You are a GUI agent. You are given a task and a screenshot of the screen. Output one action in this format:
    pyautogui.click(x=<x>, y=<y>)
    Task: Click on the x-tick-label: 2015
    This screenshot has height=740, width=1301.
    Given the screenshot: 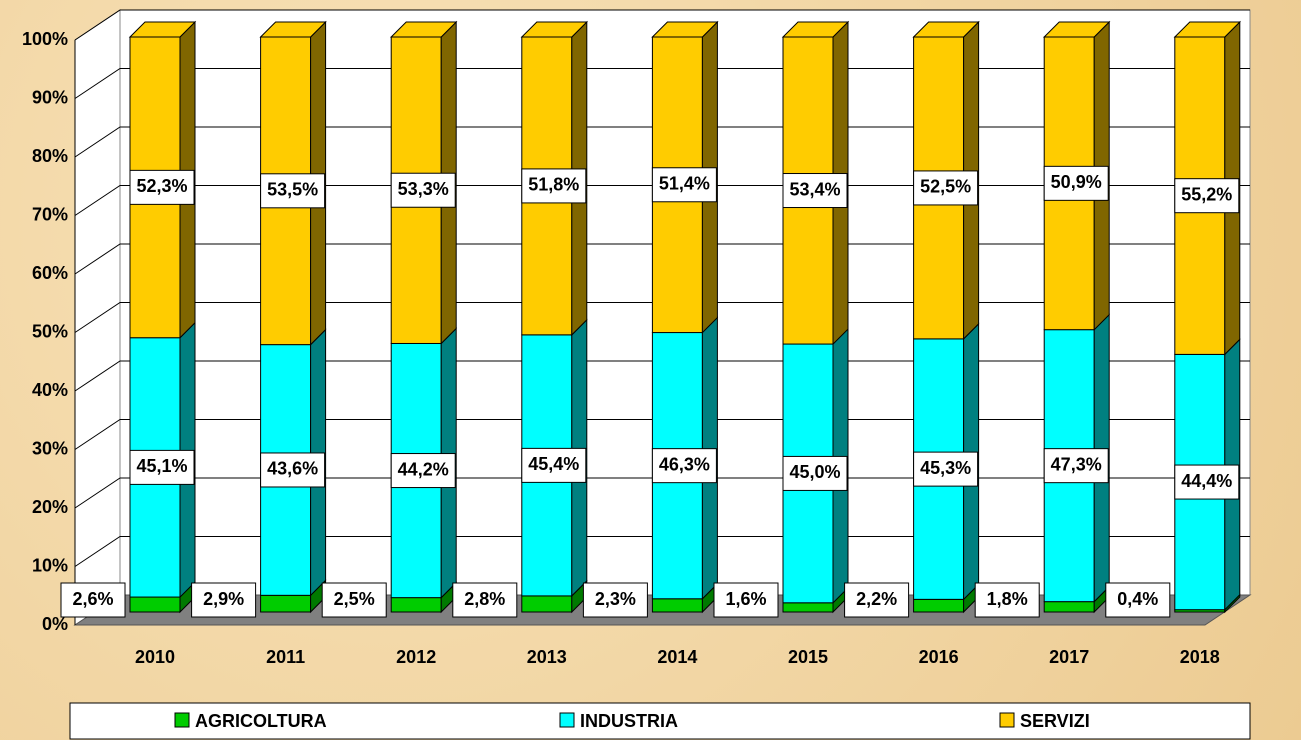 What is the action you would take?
    pyautogui.click(x=808, y=657)
    